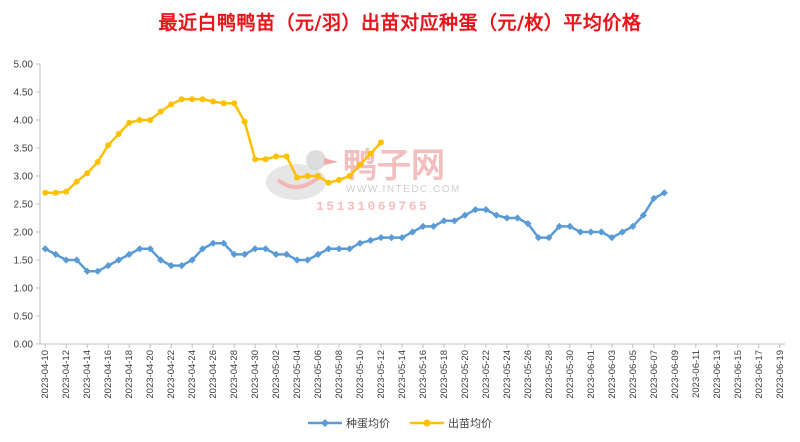 The image size is (800, 442). What do you see at coordinates (507, 374) in the screenshot?
I see `x-tick-label: 2023-05-24` at bounding box center [507, 374].